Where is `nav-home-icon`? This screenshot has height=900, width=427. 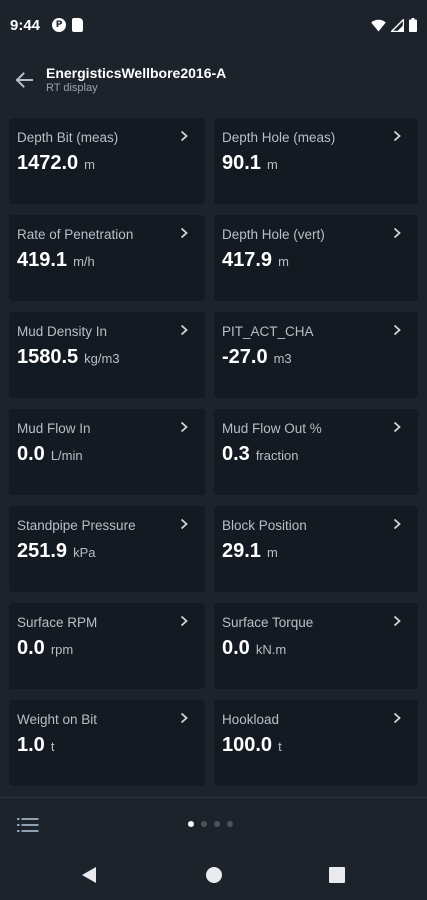 nav-home-icon is located at coordinates (214, 875).